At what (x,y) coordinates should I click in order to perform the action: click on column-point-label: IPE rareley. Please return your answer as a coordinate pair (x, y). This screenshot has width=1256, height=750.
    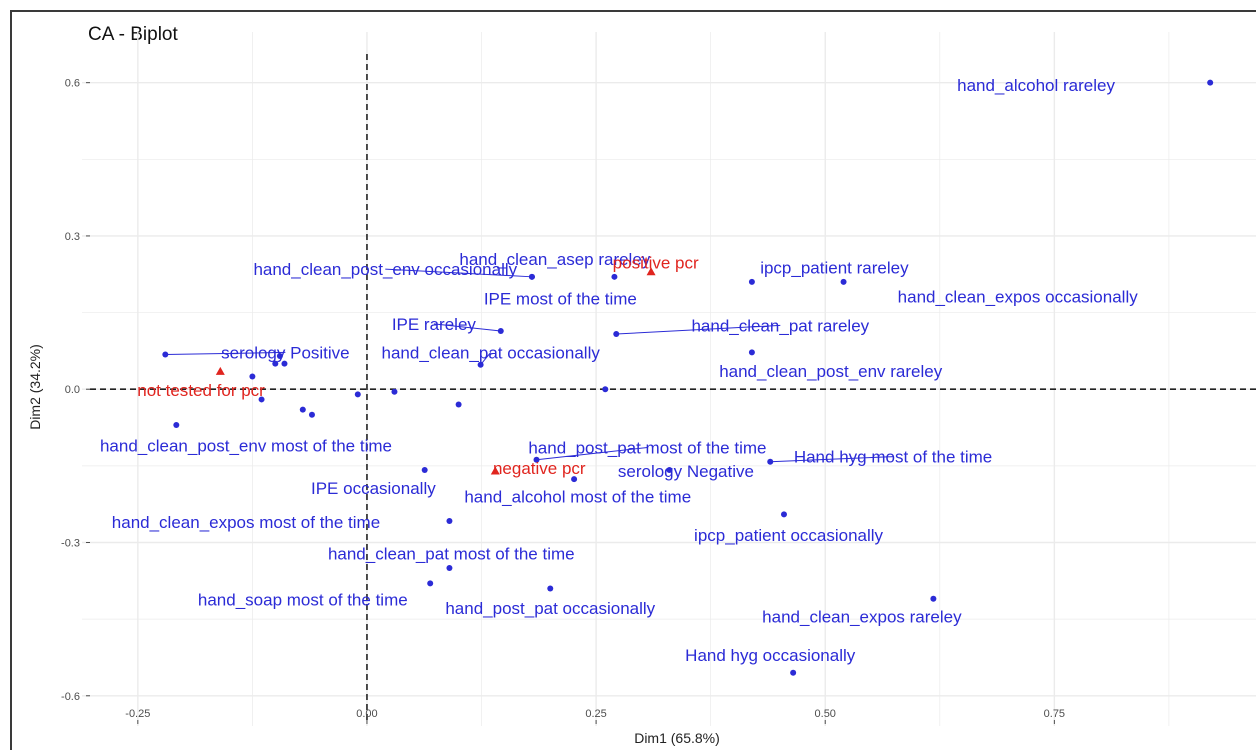
    Looking at the image, I should click on (434, 324).